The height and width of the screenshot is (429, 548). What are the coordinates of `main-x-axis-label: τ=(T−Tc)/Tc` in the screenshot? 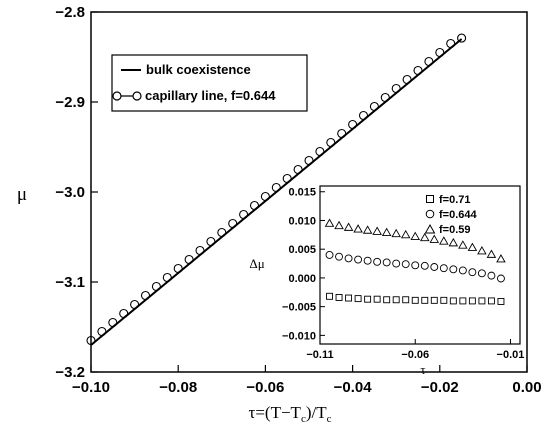 It's located at (290, 414).